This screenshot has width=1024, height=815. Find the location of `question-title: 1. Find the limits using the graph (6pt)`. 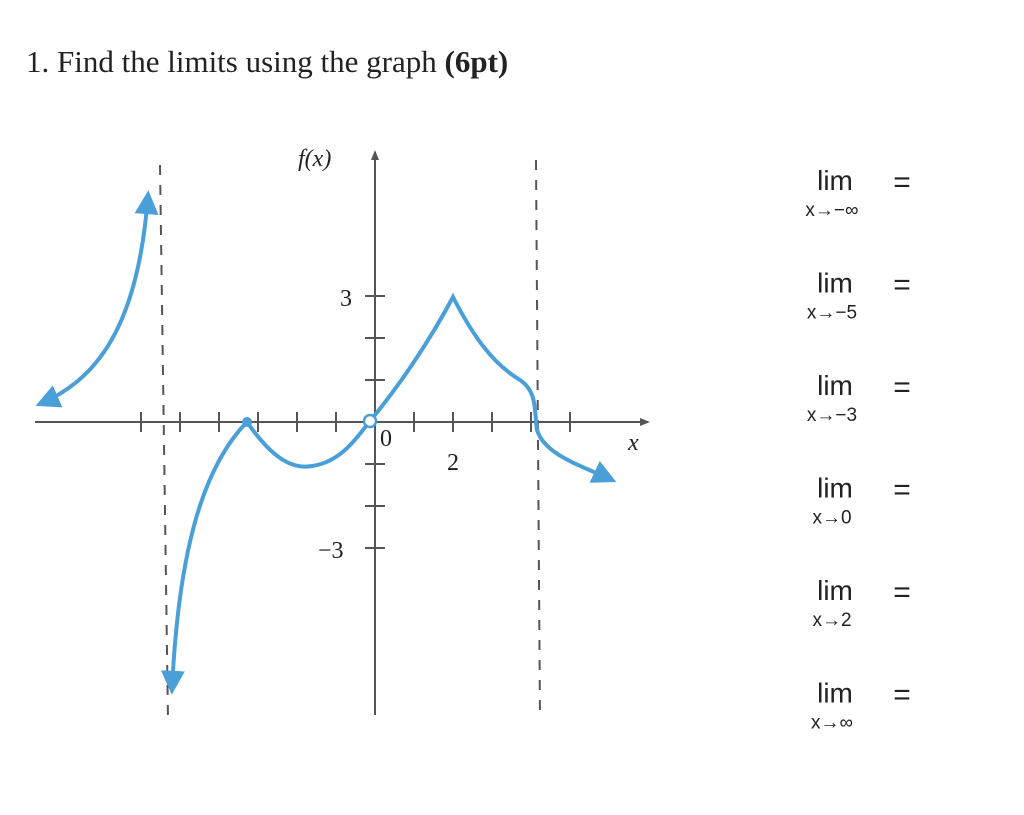

question-title: 1. Find the limits using the graph (6pt) is located at coordinates (267, 61).